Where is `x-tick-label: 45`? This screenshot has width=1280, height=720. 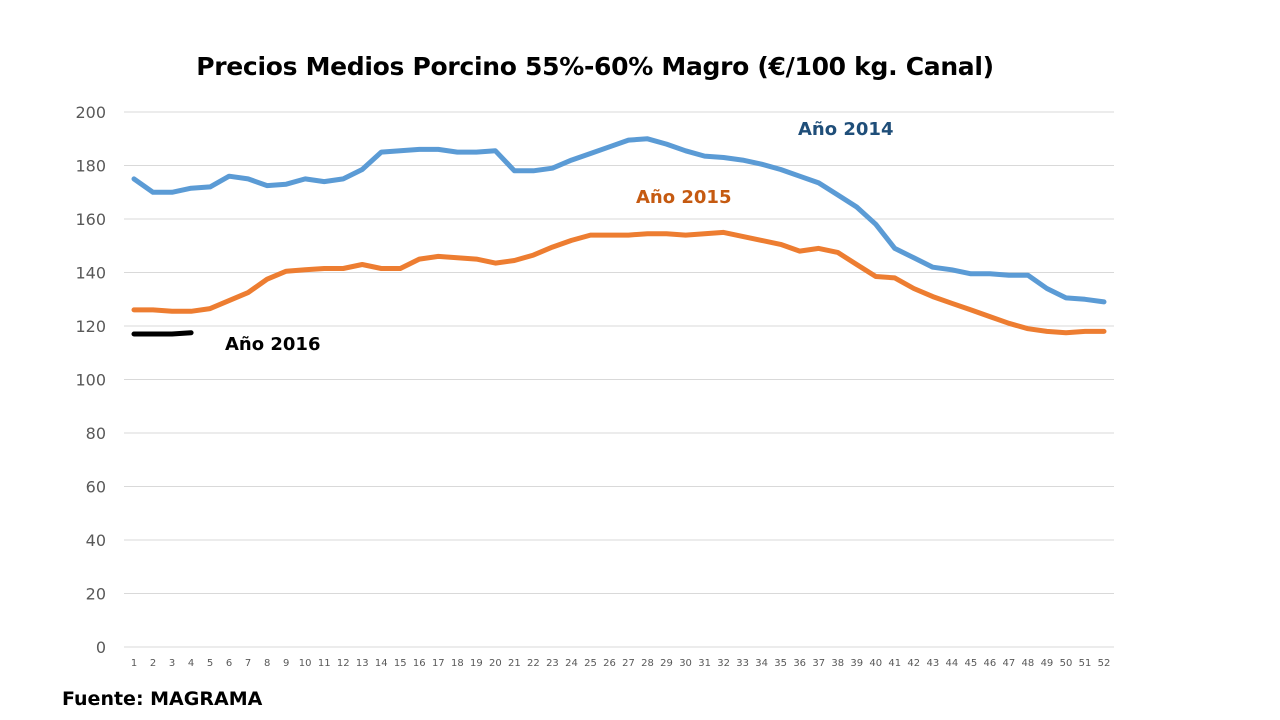 x-tick-label: 45 is located at coordinates (970, 663).